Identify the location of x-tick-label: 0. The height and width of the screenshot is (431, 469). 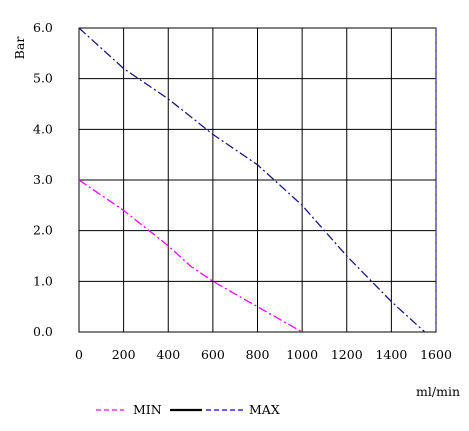
(79, 354).